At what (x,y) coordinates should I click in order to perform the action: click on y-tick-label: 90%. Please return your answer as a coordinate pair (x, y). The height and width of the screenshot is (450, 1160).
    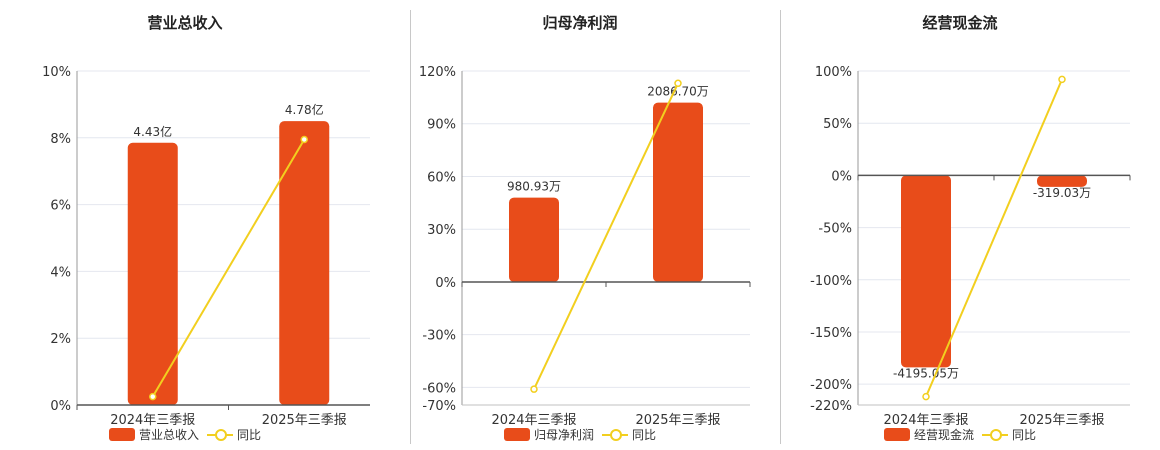
    Looking at the image, I should click on (441, 125).